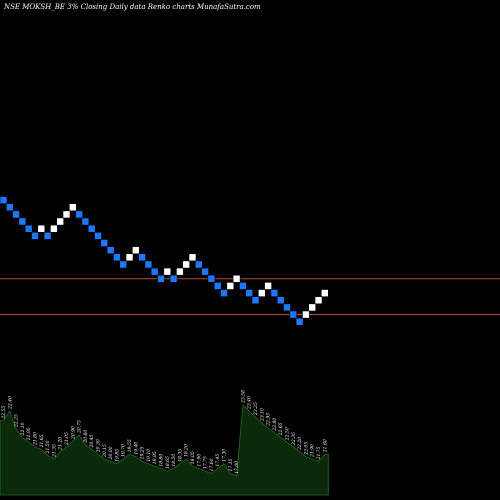 This screenshot has width=500, height=500. I want to click on volume-label: 21.50, so click(48, 447).